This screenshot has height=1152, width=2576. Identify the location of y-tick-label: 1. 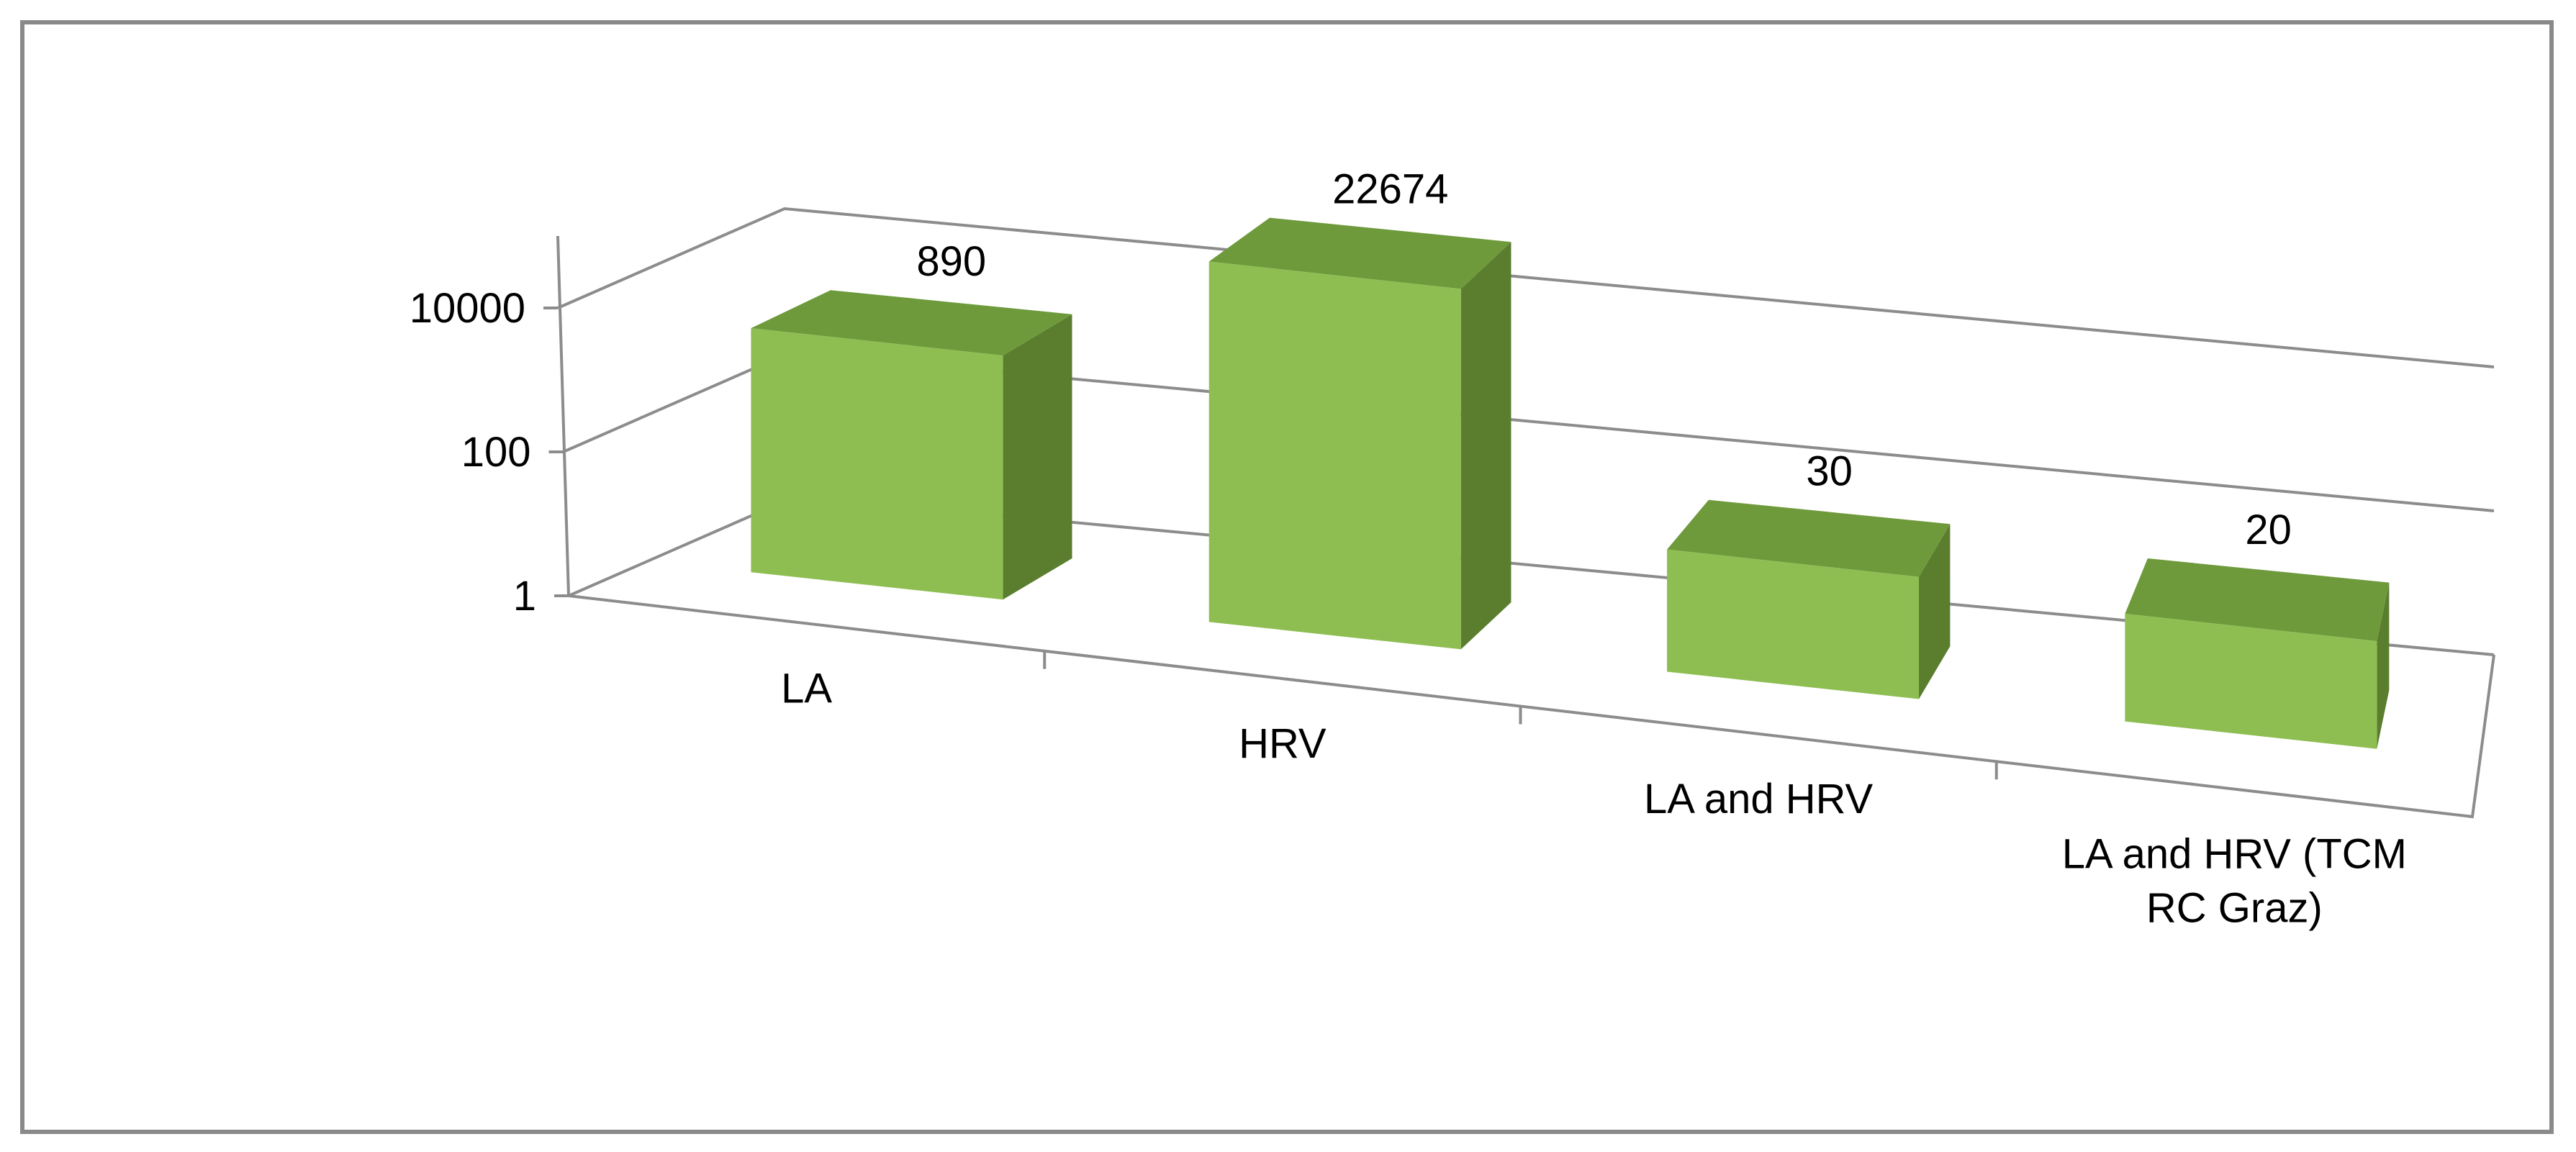
(524, 596).